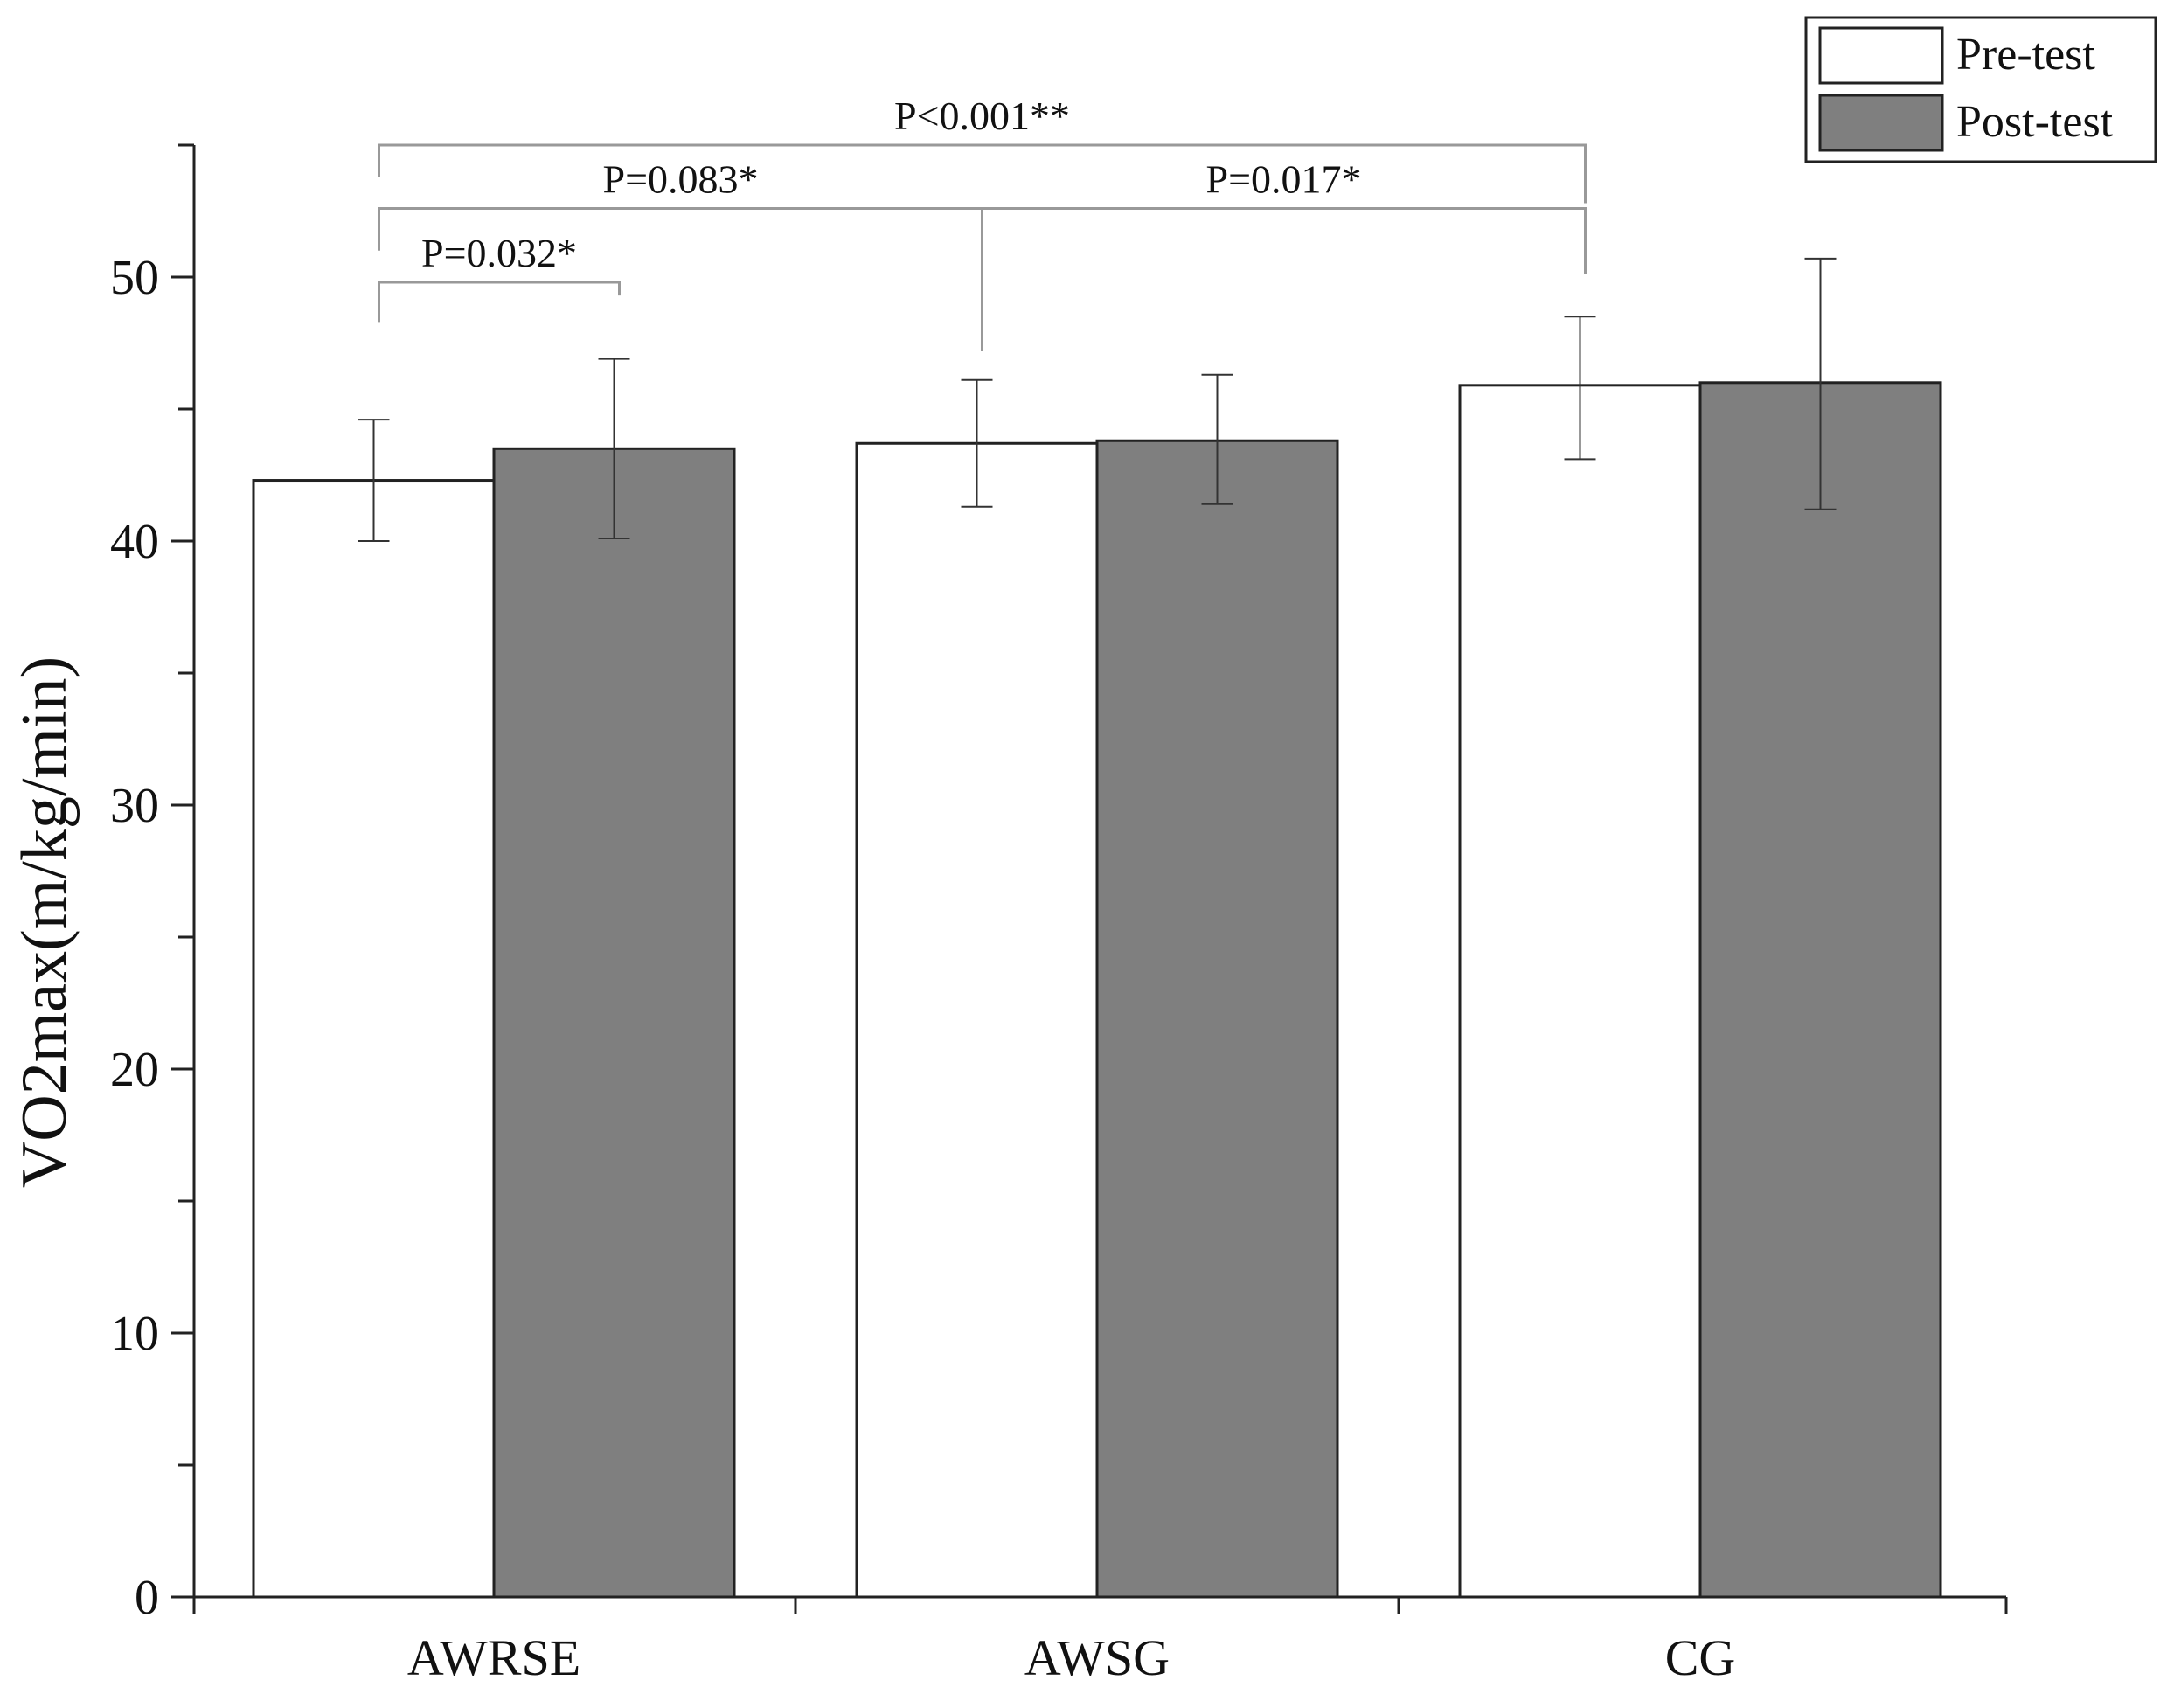 Image resolution: width=2167 pixels, height=1708 pixels. Describe the element at coordinates (982, 116) in the screenshot. I see `p-value-label: P<0.001**` at that location.